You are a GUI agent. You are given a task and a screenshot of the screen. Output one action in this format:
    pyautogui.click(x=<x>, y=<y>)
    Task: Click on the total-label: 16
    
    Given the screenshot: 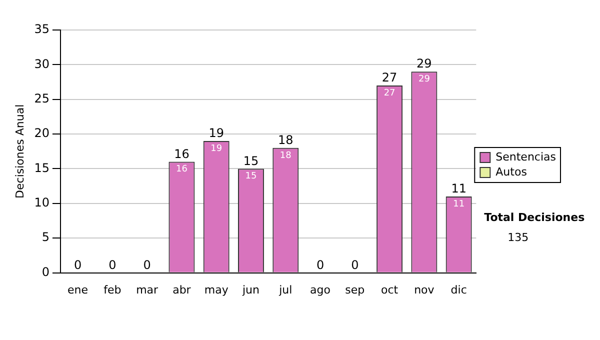 What is the action you would take?
    pyautogui.click(x=182, y=153)
    